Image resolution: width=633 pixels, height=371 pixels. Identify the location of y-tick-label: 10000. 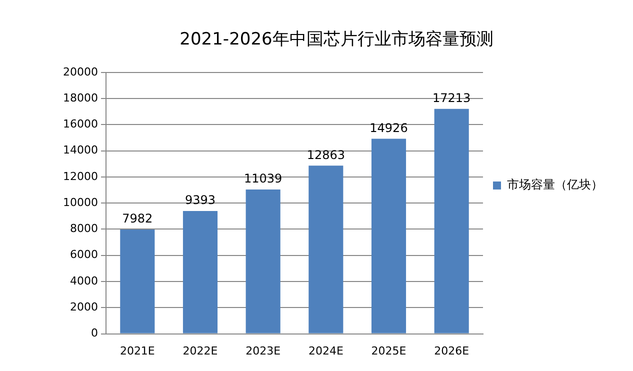
(80, 202).